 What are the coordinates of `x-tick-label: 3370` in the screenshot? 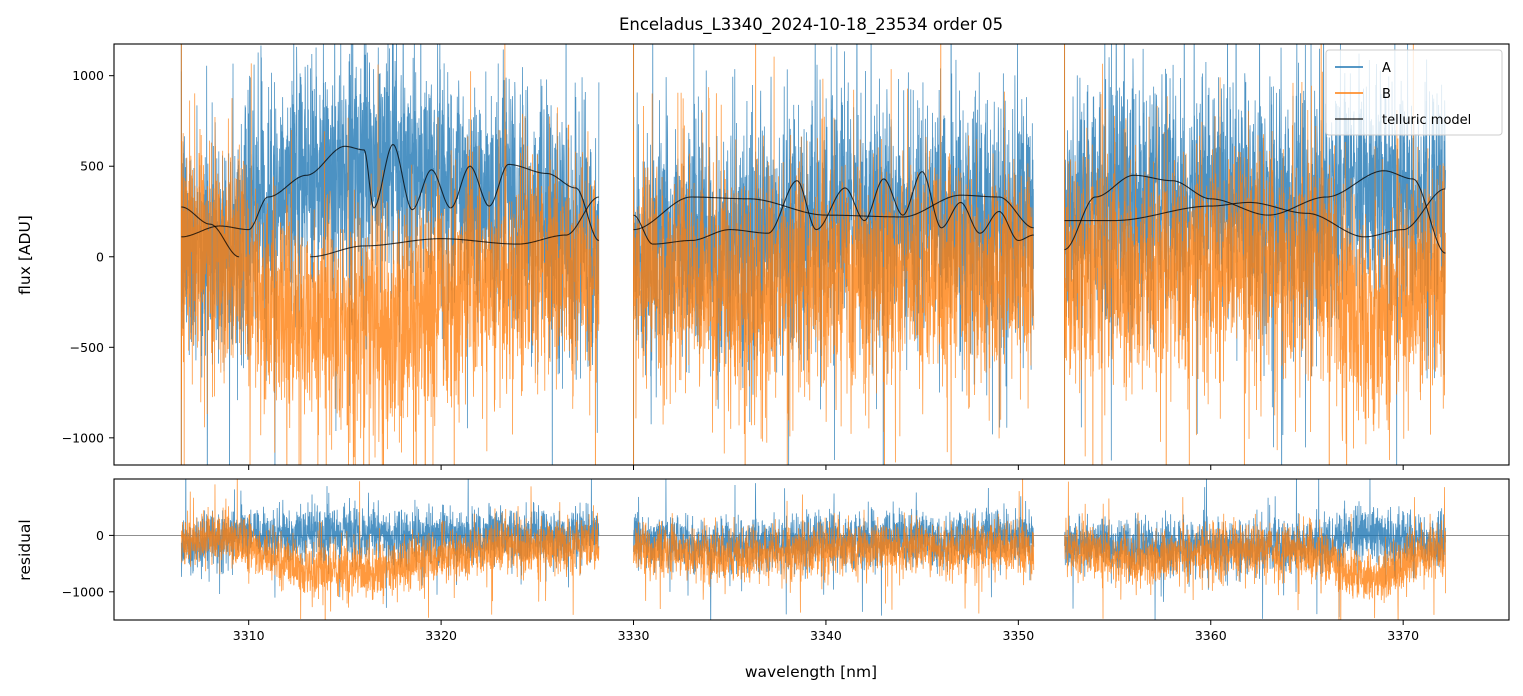 It's located at (1403, 635).